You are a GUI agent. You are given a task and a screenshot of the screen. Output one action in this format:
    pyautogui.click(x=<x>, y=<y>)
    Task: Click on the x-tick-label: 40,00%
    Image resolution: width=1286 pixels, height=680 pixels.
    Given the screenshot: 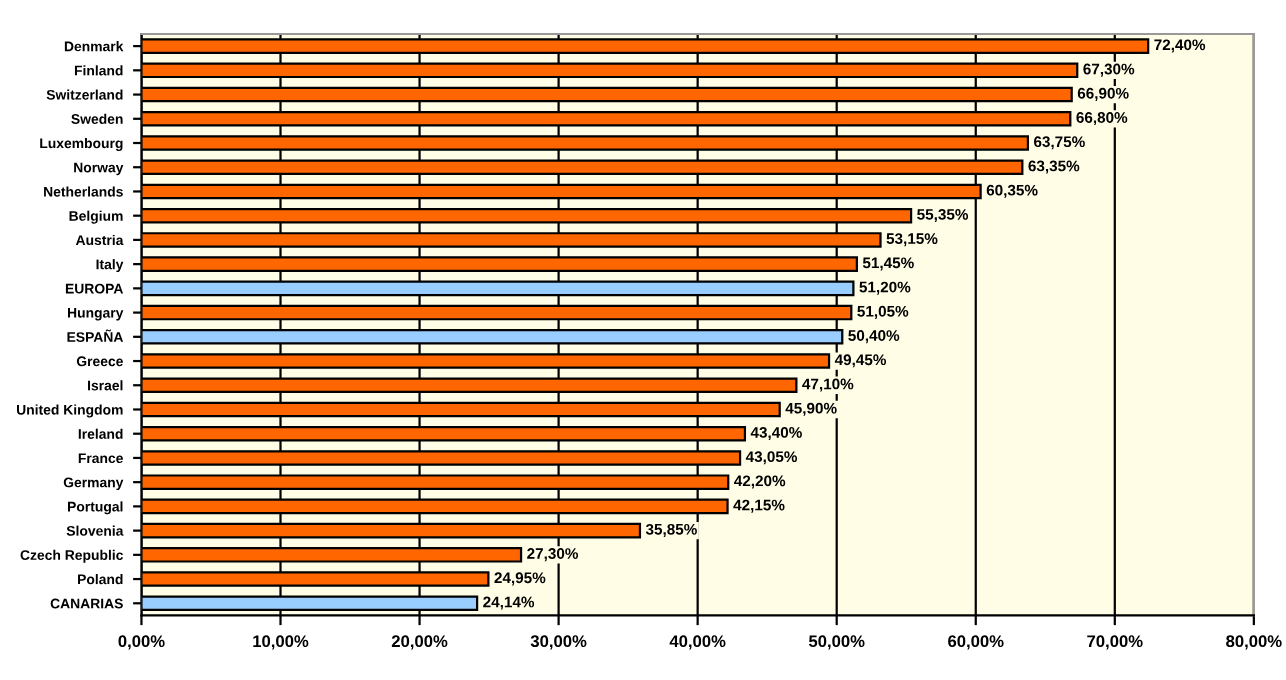 What is the action you would take?
    pyautogui.click(x=697, y=642)
    